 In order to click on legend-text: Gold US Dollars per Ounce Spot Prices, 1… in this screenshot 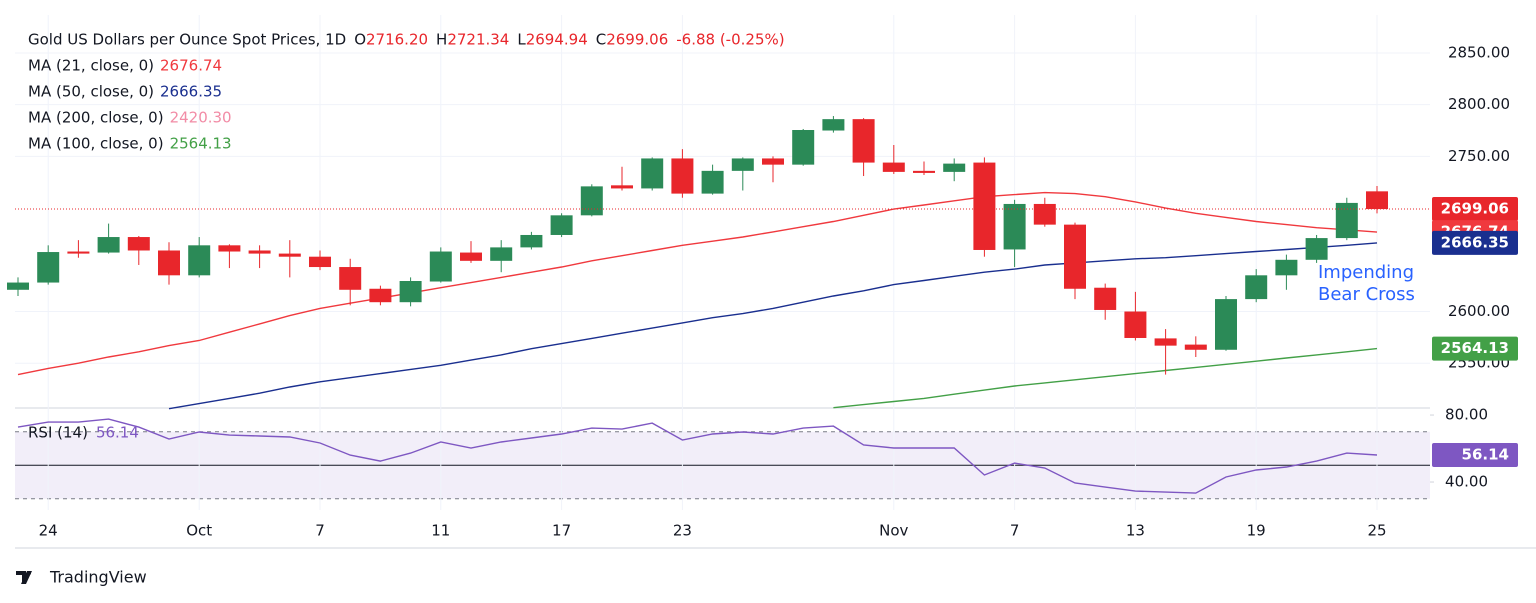, I will do `click(187, 40)`.